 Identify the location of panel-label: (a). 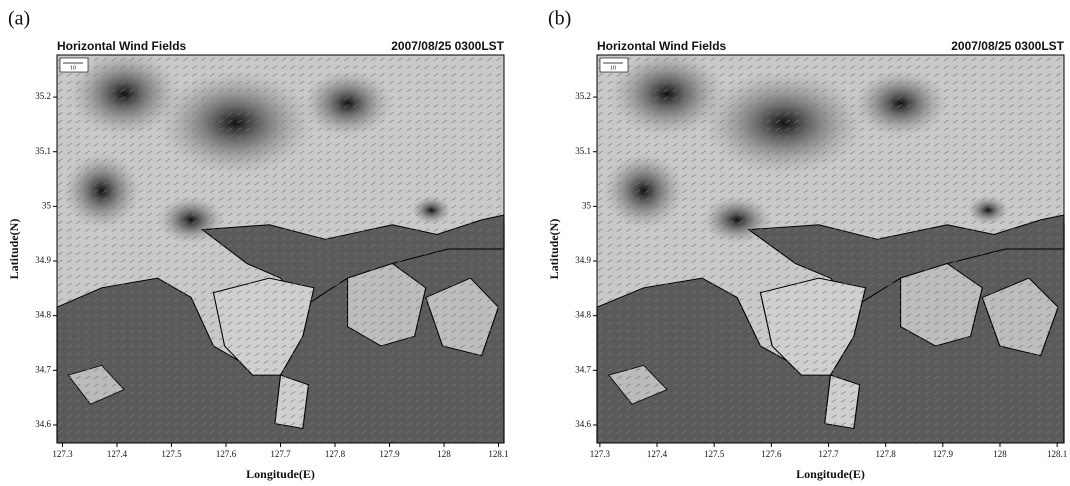
(19, 19).